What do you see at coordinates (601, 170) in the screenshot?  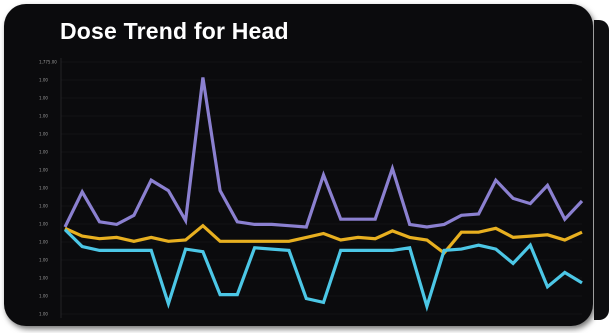 I see `panel-edge` at bounding box center [601, 170].